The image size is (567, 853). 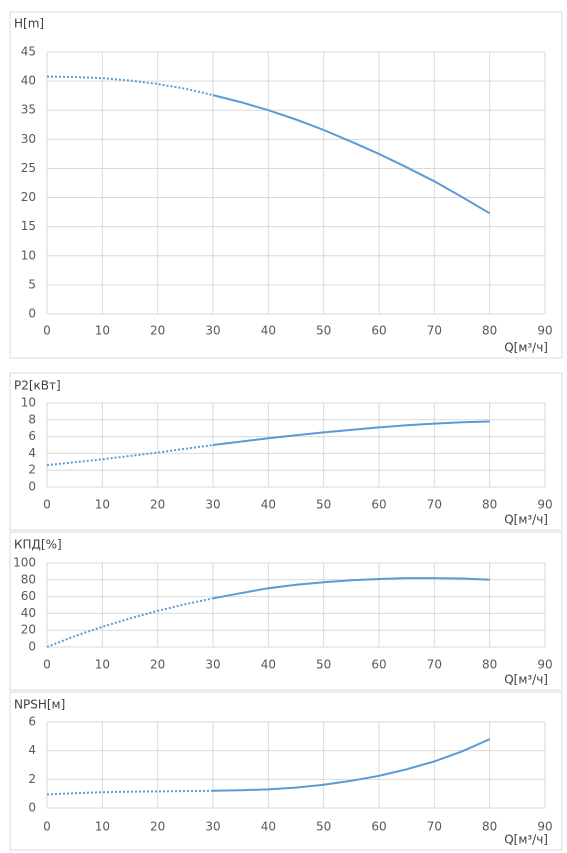 I want to click on y-tick-label: 45, so click(x=28, y=52).